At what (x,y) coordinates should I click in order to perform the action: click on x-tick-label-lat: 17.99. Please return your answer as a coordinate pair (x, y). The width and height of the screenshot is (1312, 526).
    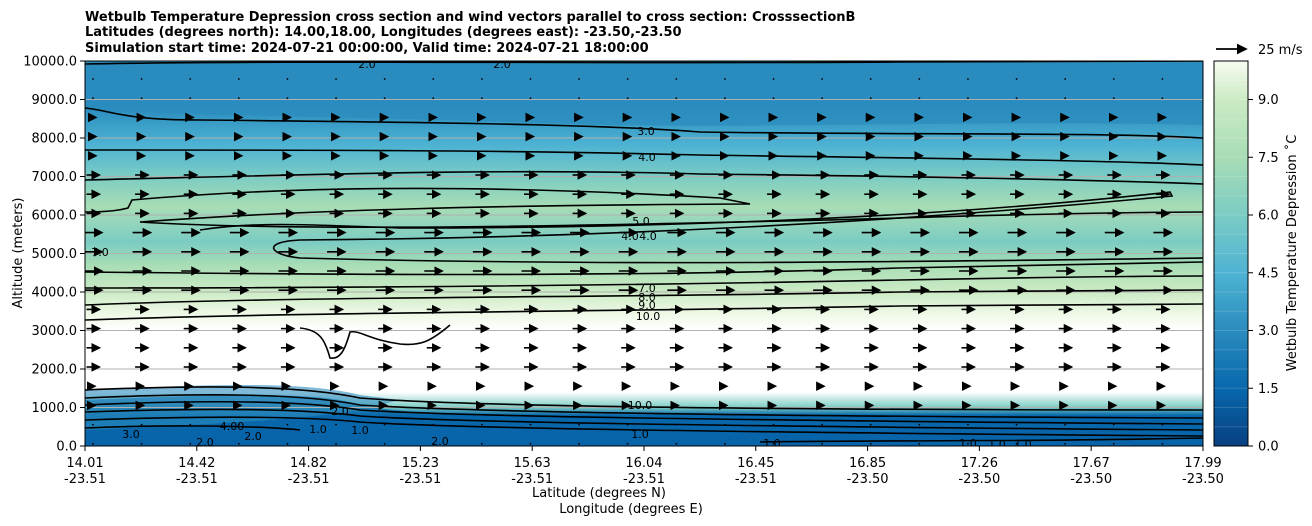
    Looking at the image, I should click on (1202, 463).